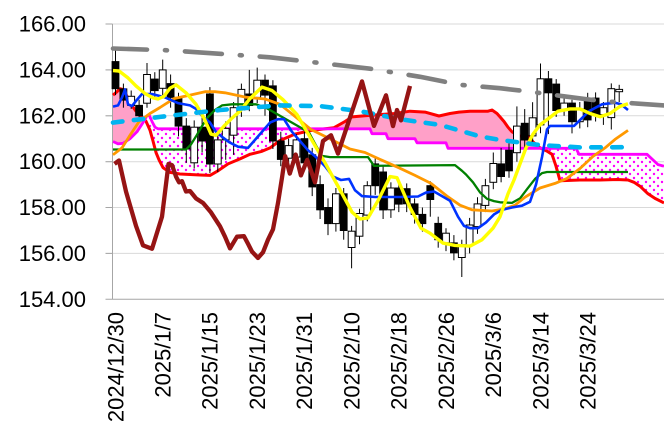 The image size is (664, 435). I want to click on svg-text: 2025/2/10, so click(351, 361).